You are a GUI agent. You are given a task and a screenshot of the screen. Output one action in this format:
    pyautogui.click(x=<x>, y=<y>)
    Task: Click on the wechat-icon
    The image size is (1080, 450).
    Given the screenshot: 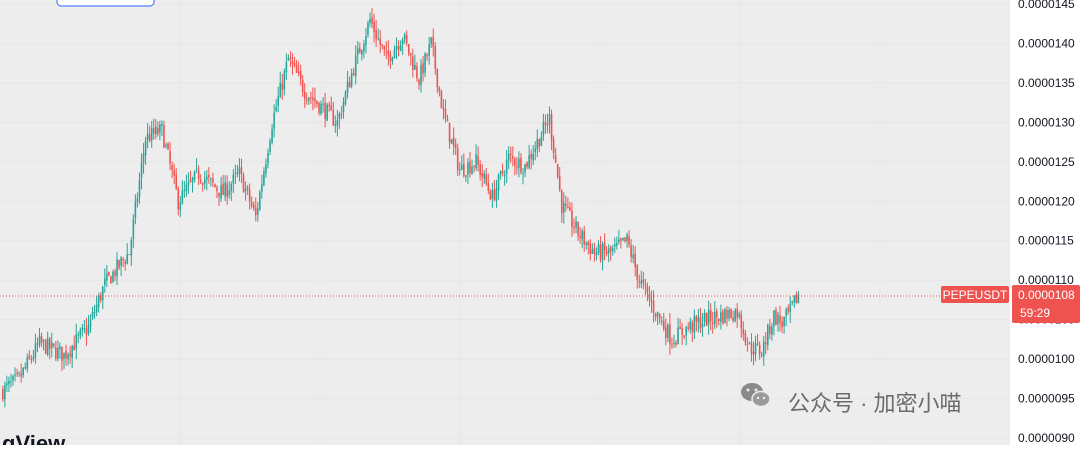 What is the action you would take?
    pyautogui.click(x=756, y=395)
    